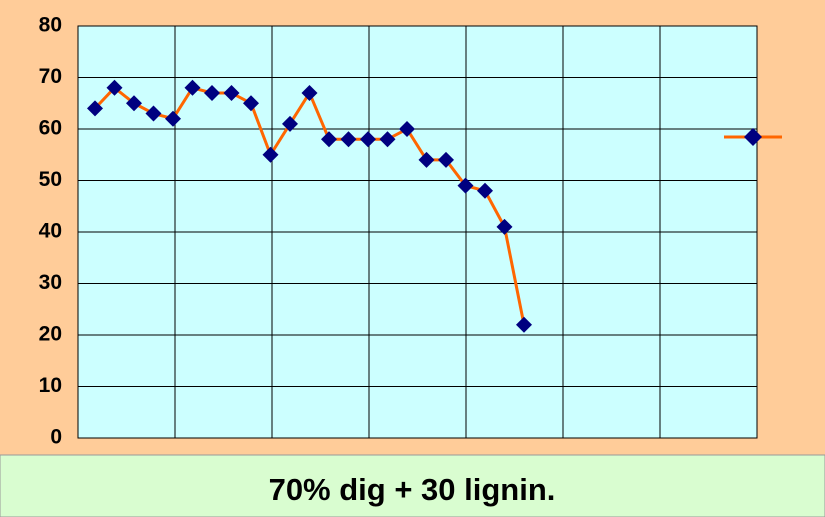  I want to click on y-tick-label: 70, so click(50, 76).